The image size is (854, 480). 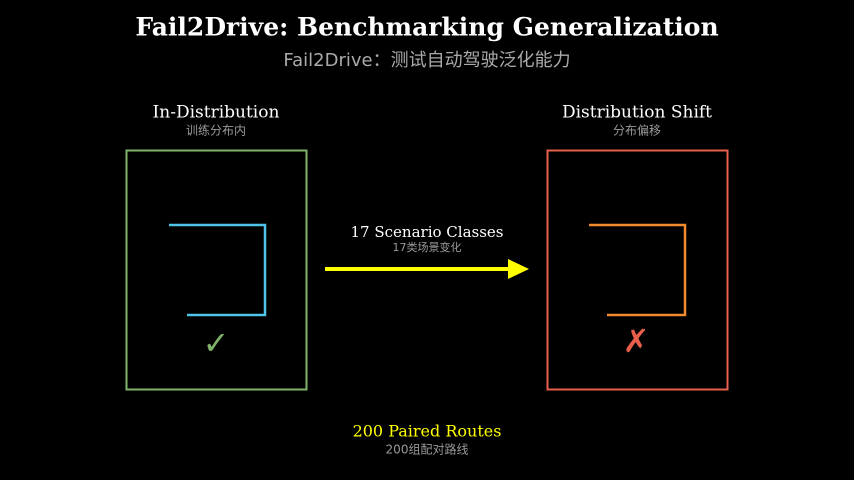 What do you see at coordinates (427, 232) in the screenshot?
I see `arrow-label: 17 Scenario Classes` at bounding box center [427, 232].